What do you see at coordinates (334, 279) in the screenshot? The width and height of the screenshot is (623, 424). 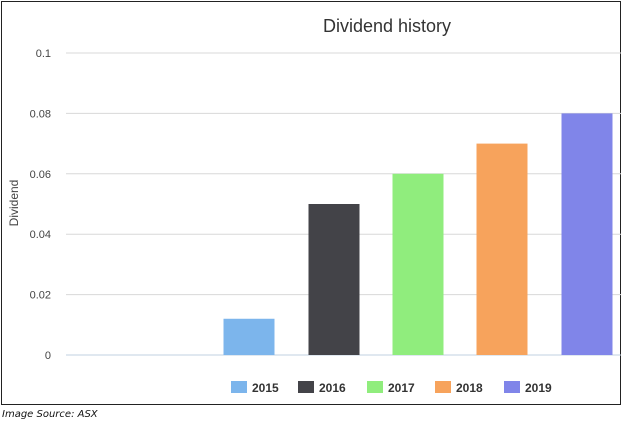 I see `bar-2016` at bounding box center [334, 279].